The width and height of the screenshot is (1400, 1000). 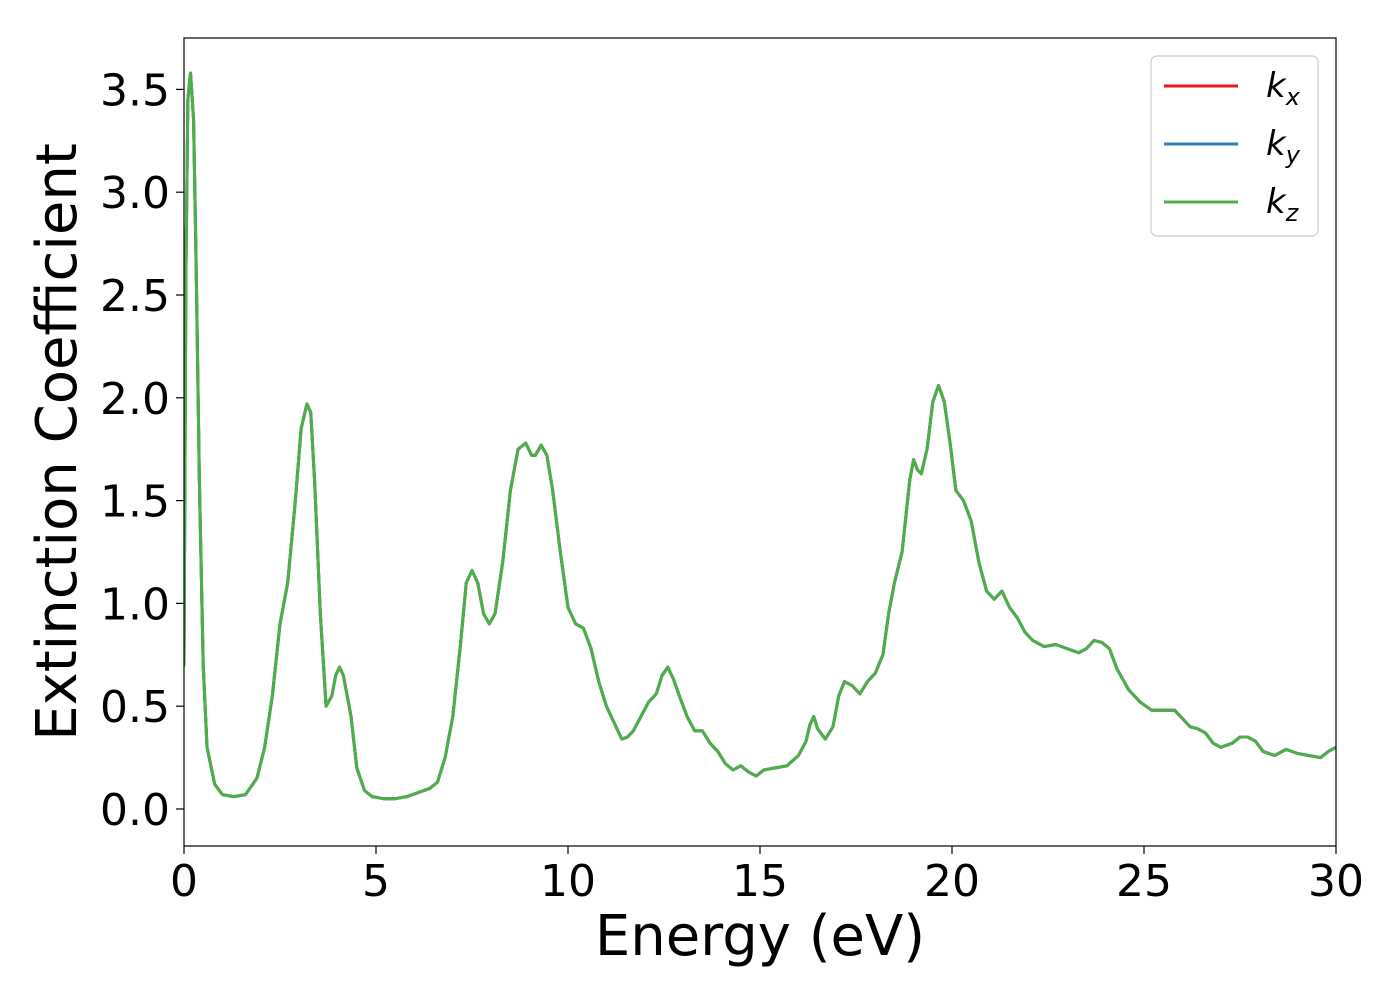 I want to click on y-tick-label: 1.5, so click(x=135, y=502).